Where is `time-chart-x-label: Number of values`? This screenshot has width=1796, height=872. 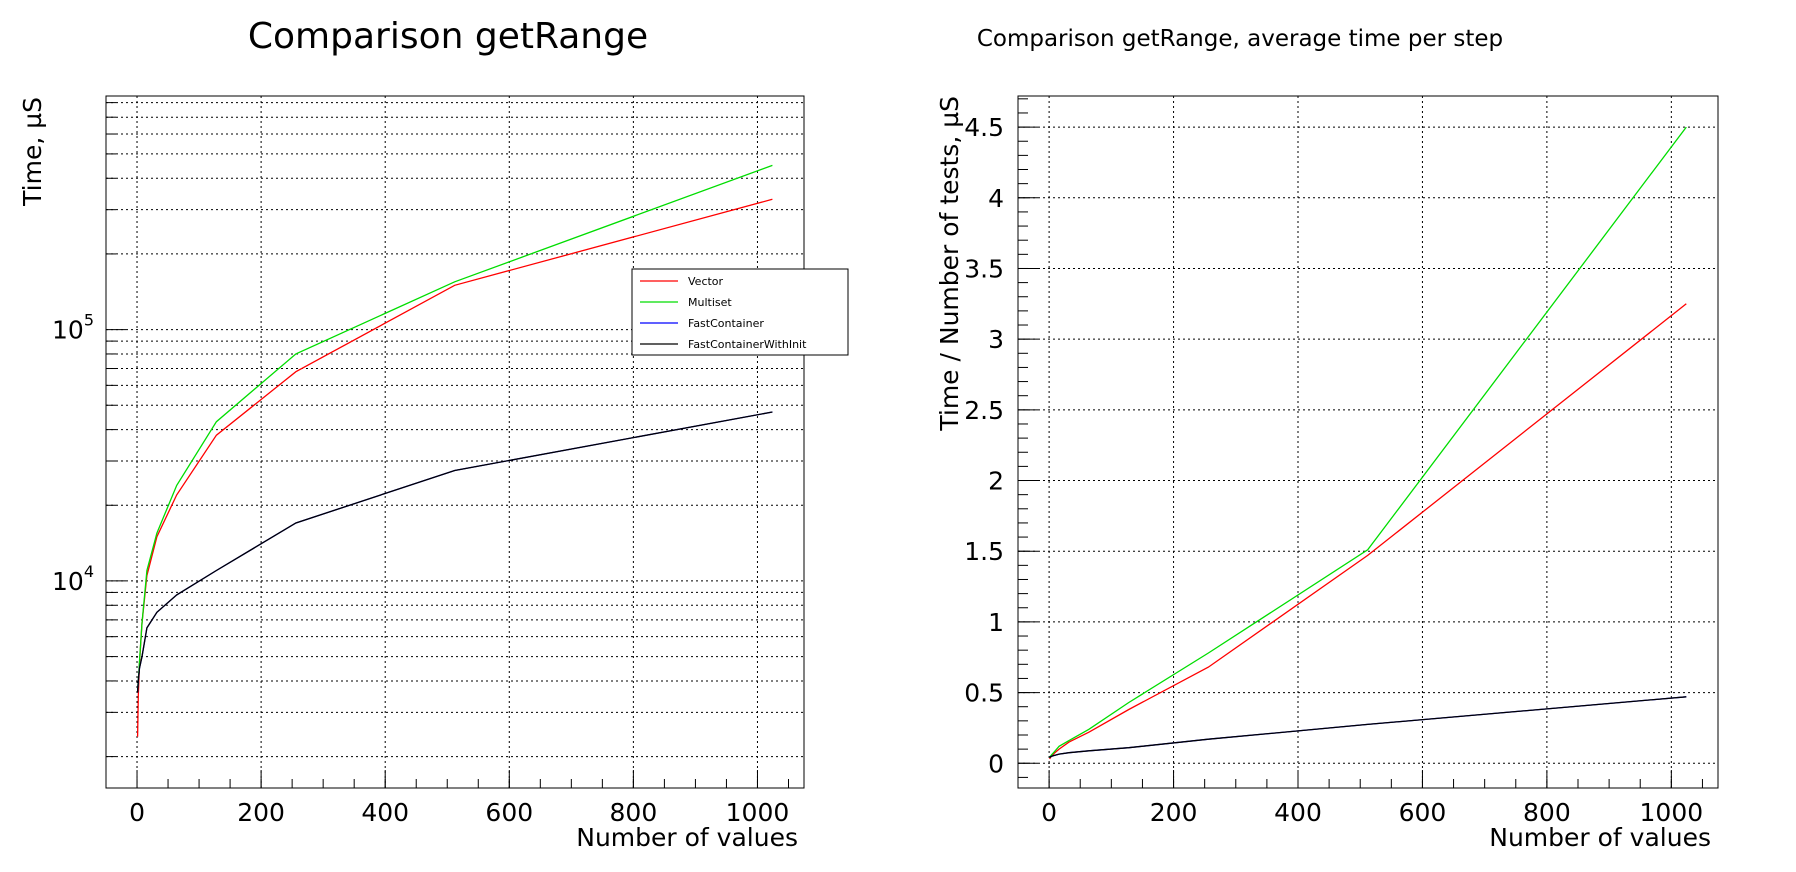 time-chart-x-label: Number of values is located at coordinates (687, 837).